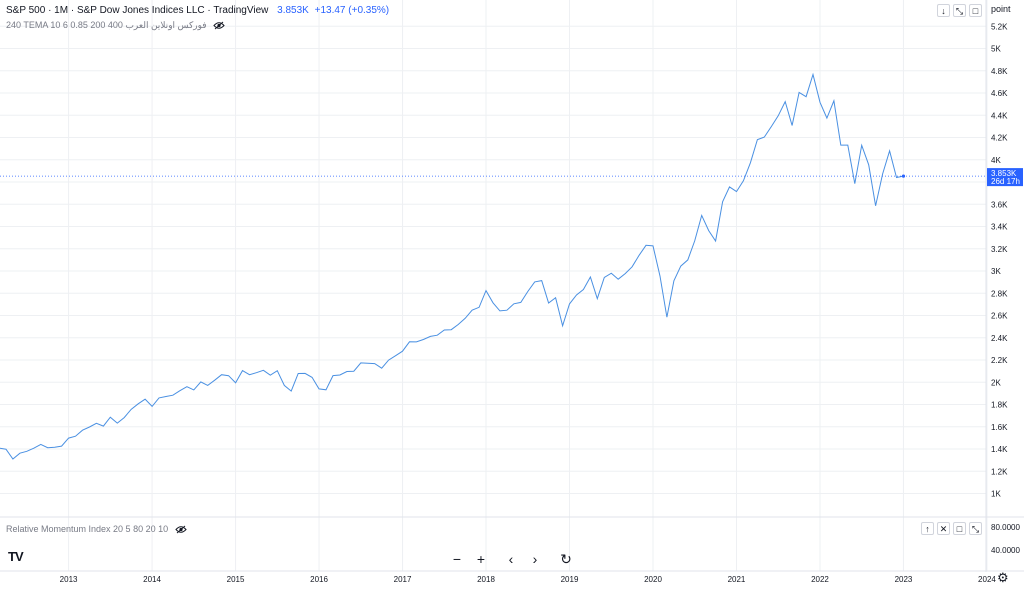 The width and height of the screenshot is (1024, 593). Describe the element at coordinates (999, 449) in the screenshot. I see `y-tick-label: 1.4K` at that location.